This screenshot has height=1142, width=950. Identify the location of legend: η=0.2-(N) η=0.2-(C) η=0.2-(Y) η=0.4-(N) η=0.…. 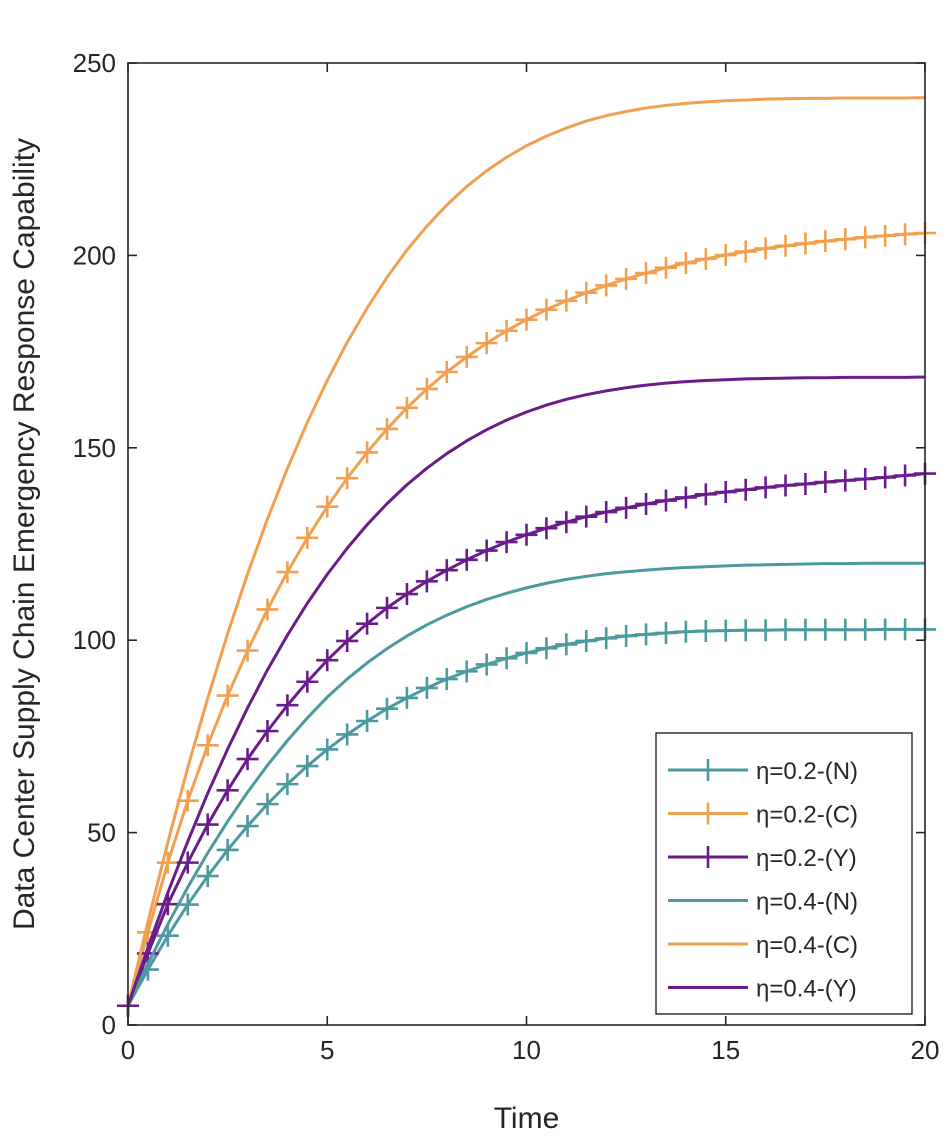
(784, 873).